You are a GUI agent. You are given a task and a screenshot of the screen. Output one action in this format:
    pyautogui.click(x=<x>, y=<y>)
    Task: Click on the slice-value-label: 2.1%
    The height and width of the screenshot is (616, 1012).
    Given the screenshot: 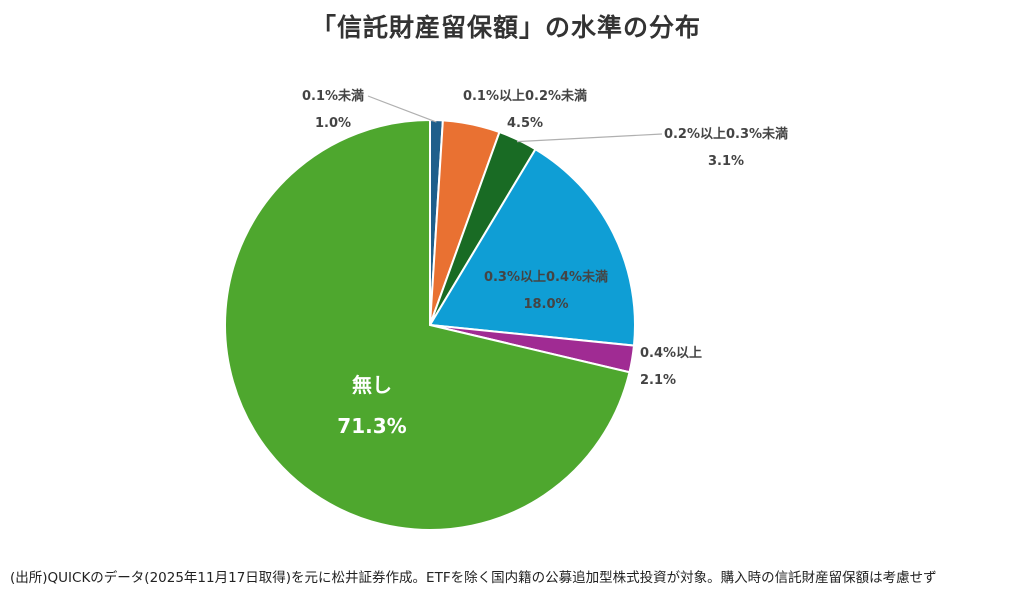 What is the action you would take?
    pyautogui.click(x=658, y=380)
    